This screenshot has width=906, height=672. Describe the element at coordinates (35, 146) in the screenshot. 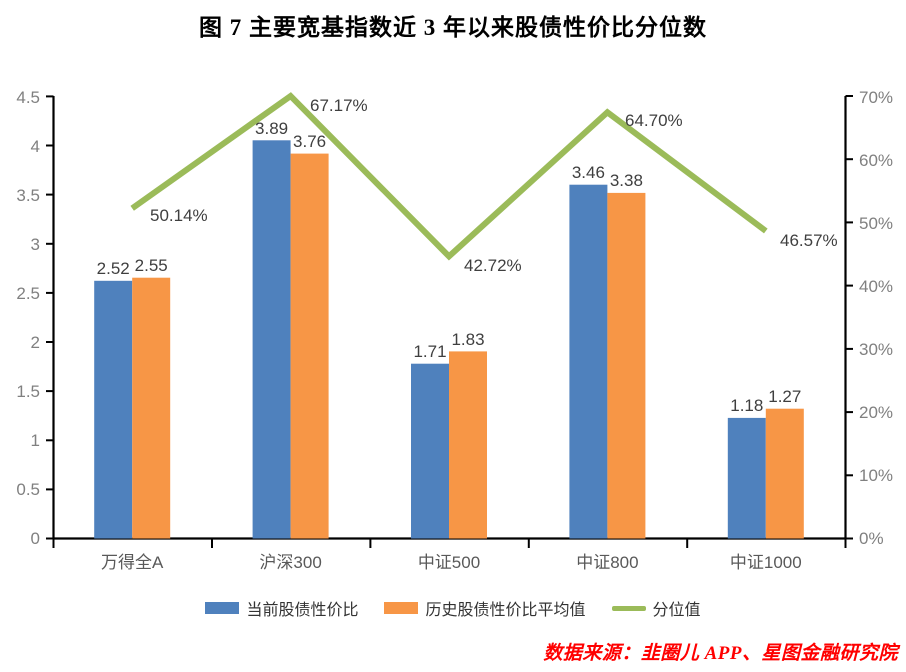

I see `left-tick-8: 4` at that location.